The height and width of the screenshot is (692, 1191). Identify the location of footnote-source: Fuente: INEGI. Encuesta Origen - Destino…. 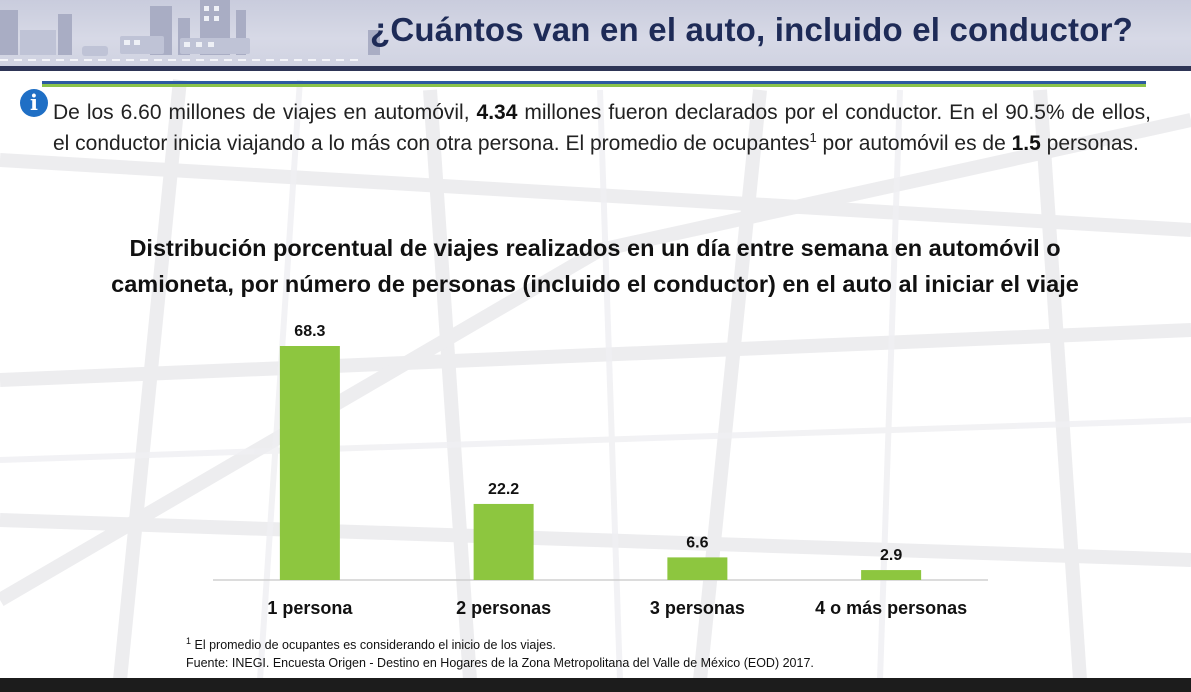
(500, 663).